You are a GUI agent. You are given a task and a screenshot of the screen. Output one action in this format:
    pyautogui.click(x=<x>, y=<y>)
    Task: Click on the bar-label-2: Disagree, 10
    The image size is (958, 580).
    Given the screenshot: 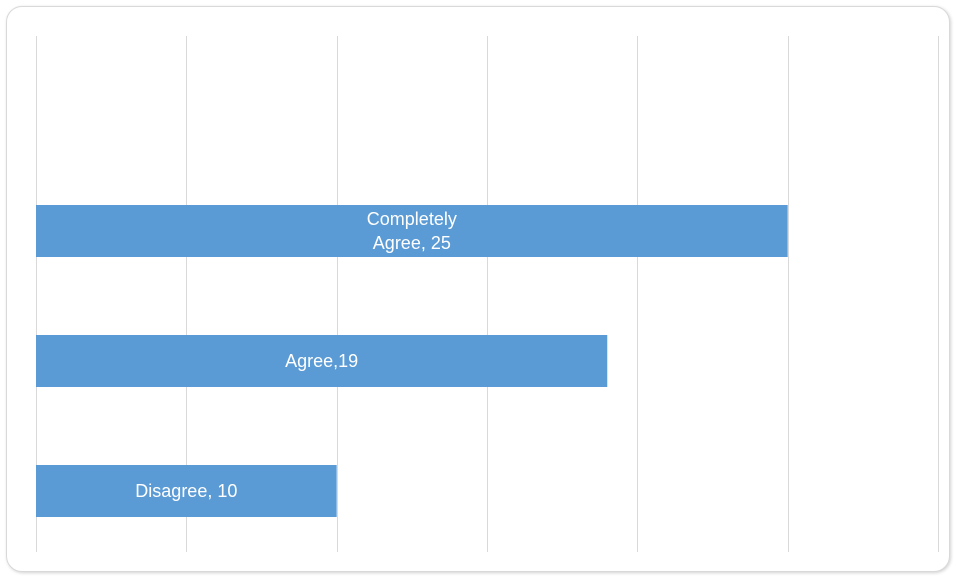 What is the action you would take?
    pyautogui.click(x=186, y=491)
    